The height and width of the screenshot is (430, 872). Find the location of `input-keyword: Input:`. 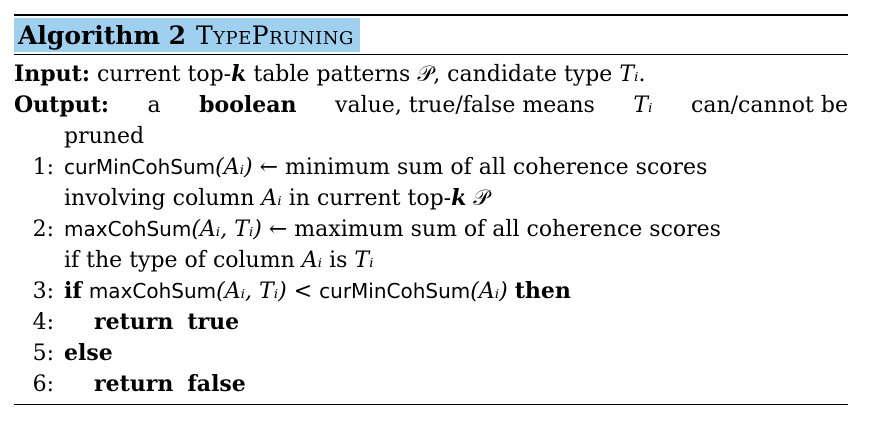

input-keyword: Input: is located at coordinates (52, 74).